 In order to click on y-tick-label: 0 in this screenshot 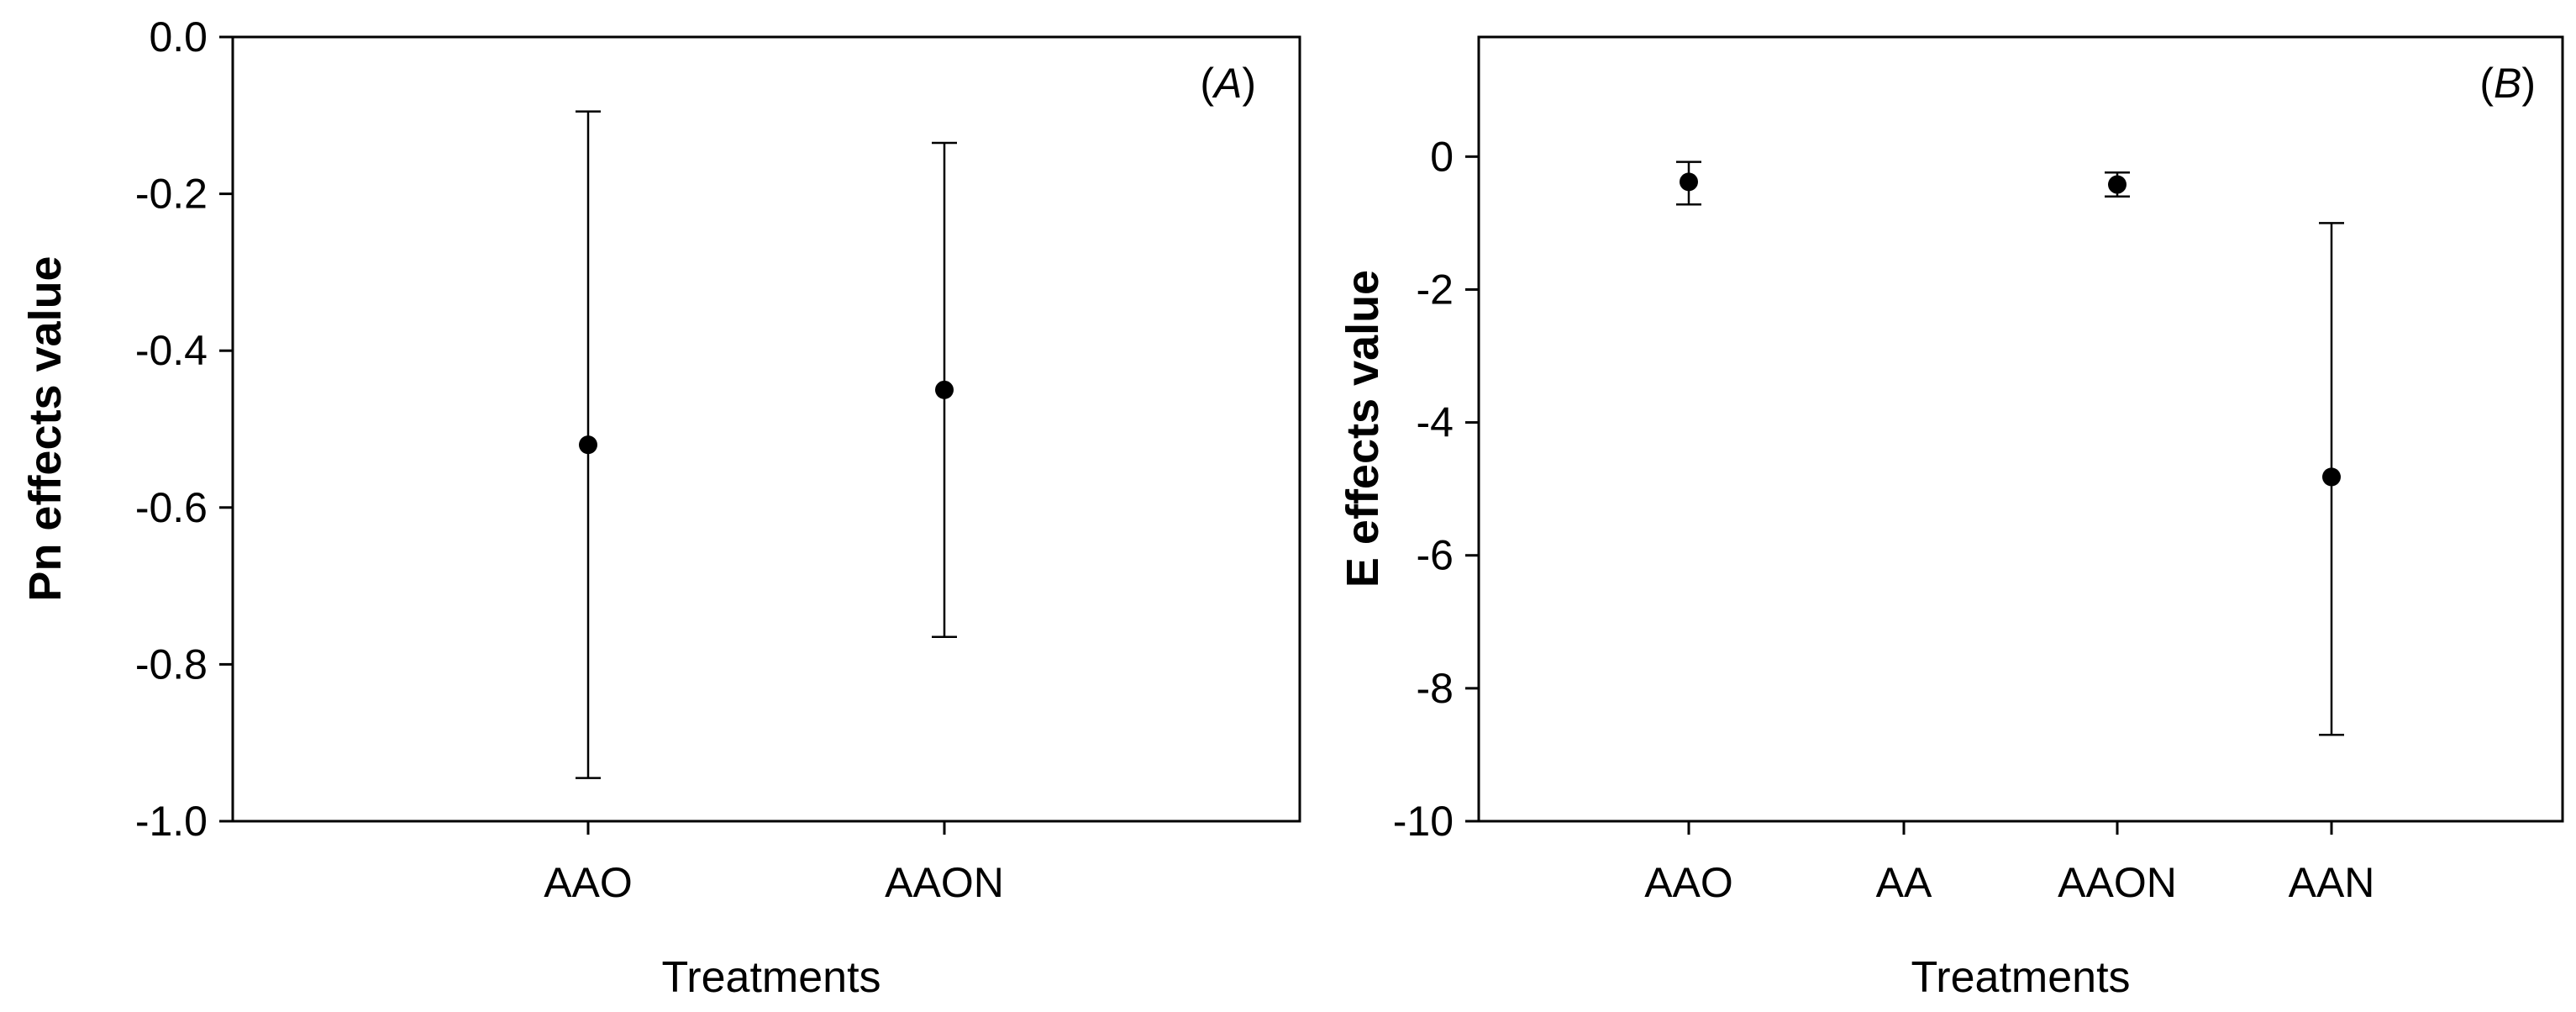, I will do `click(1442, 156)`.